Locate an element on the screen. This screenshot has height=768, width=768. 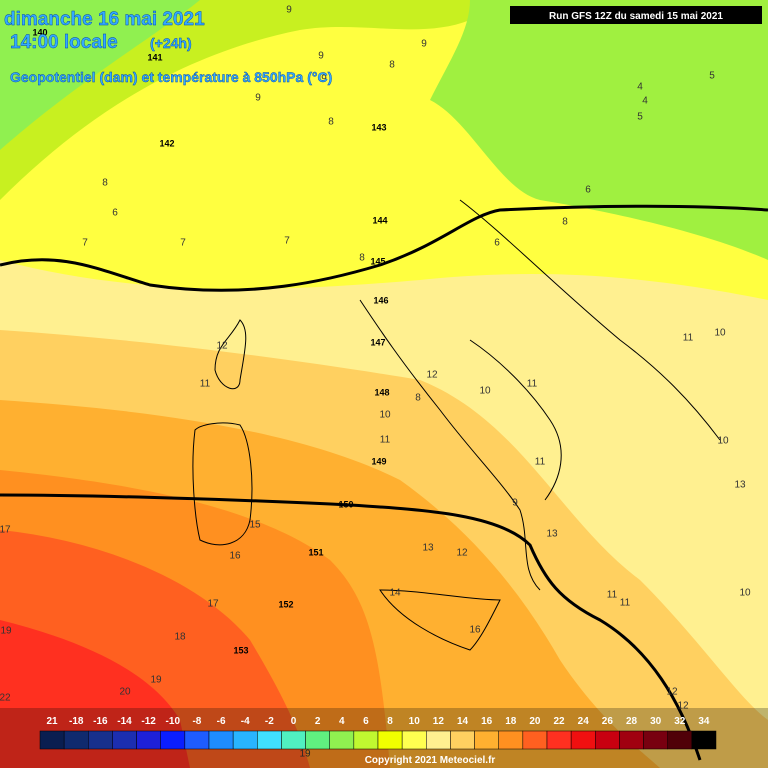
legend-label: 20 is located at coordinates (535, 721).